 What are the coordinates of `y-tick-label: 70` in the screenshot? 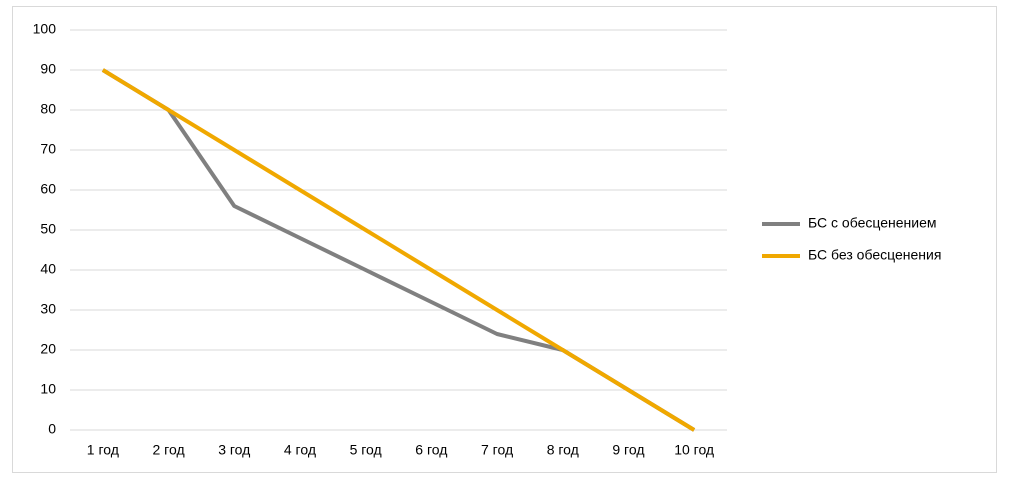 It's located at (48, 149).